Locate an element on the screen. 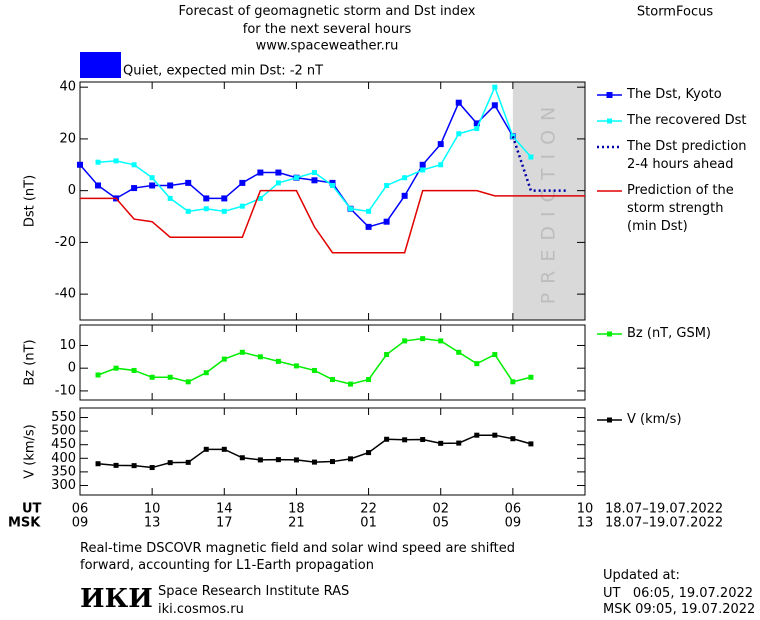  institute: Space Research Institute RAS is located at coordinates (254, 591).